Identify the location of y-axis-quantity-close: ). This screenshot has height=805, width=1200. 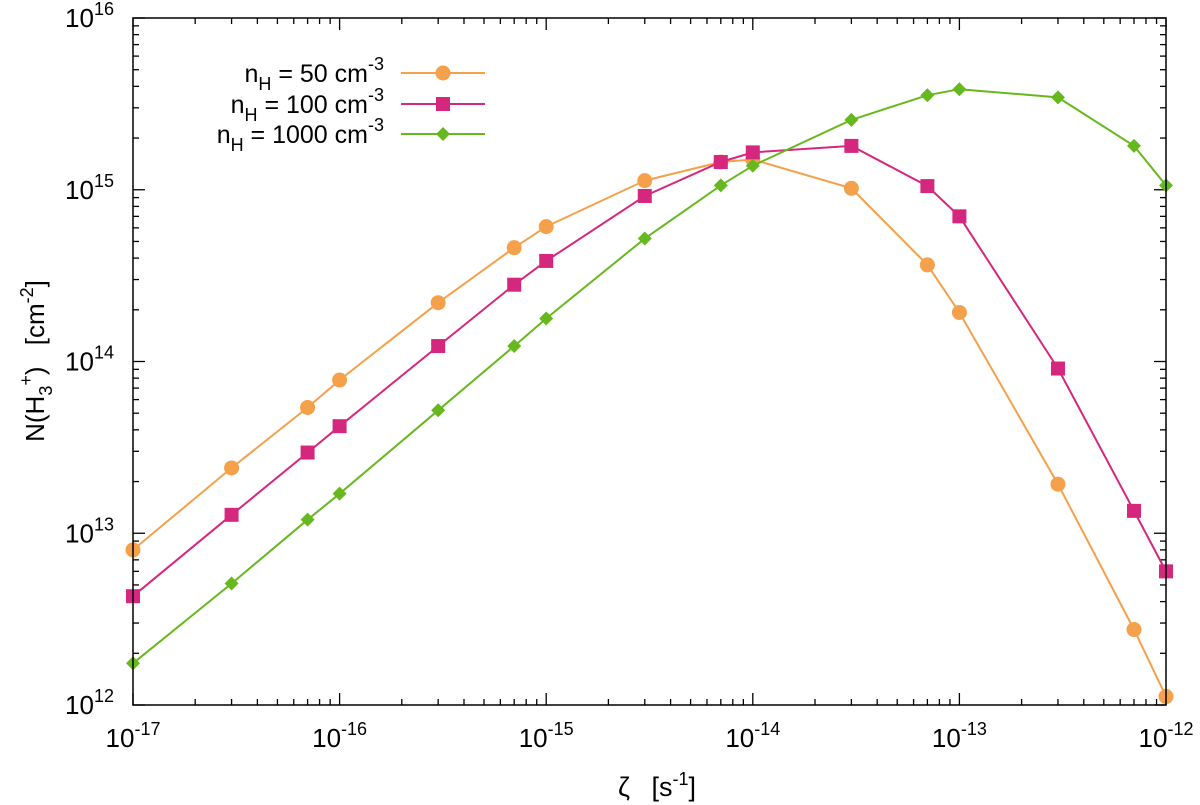
(35, 370).